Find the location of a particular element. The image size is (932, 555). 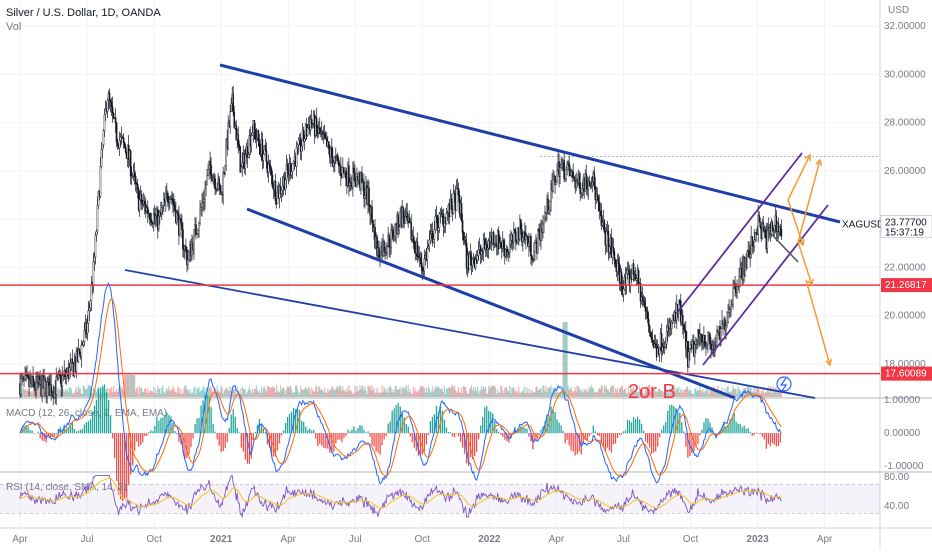

price-tick-label: 22.00000 is located at coordinates (905, 267).